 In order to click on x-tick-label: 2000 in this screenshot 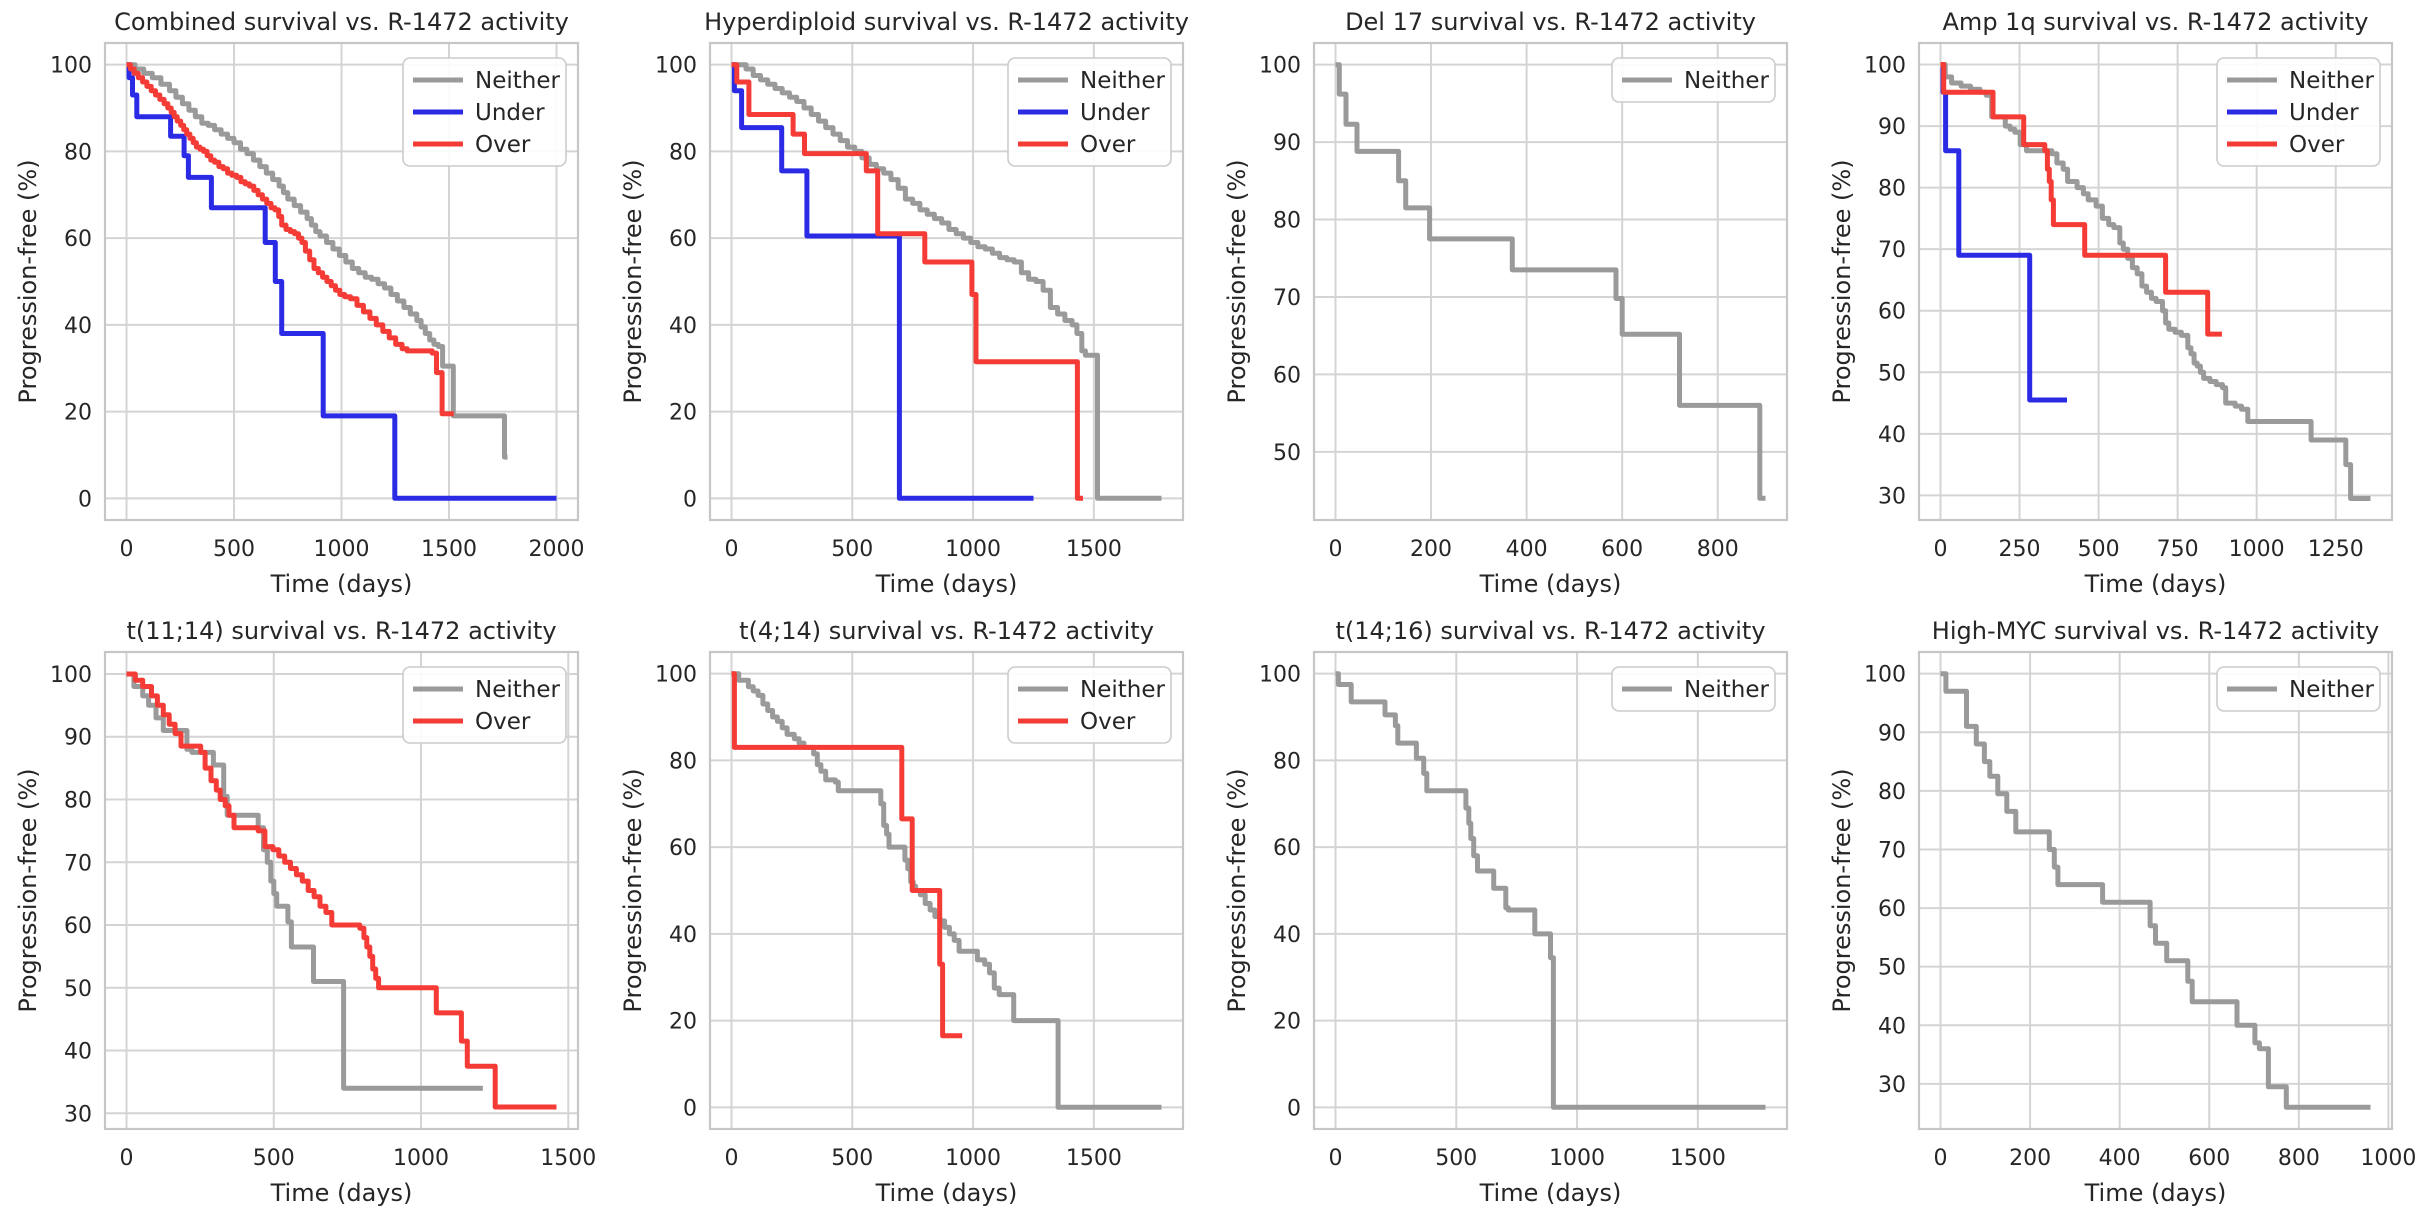, I will do `click(557, 549)`.